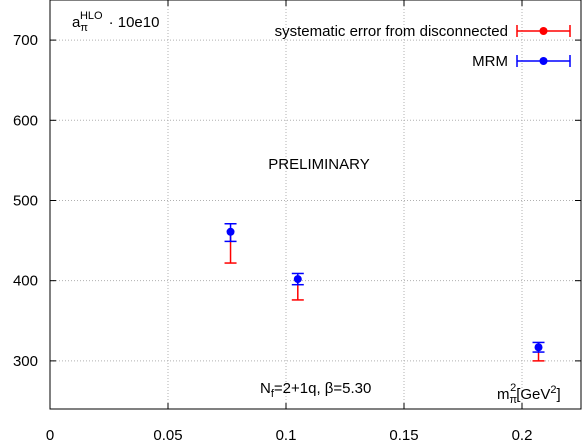 Image resolution: width=582 pixels, height=448 pixels. I want to click on x-tick-label: 0.15, so click(403, 435).